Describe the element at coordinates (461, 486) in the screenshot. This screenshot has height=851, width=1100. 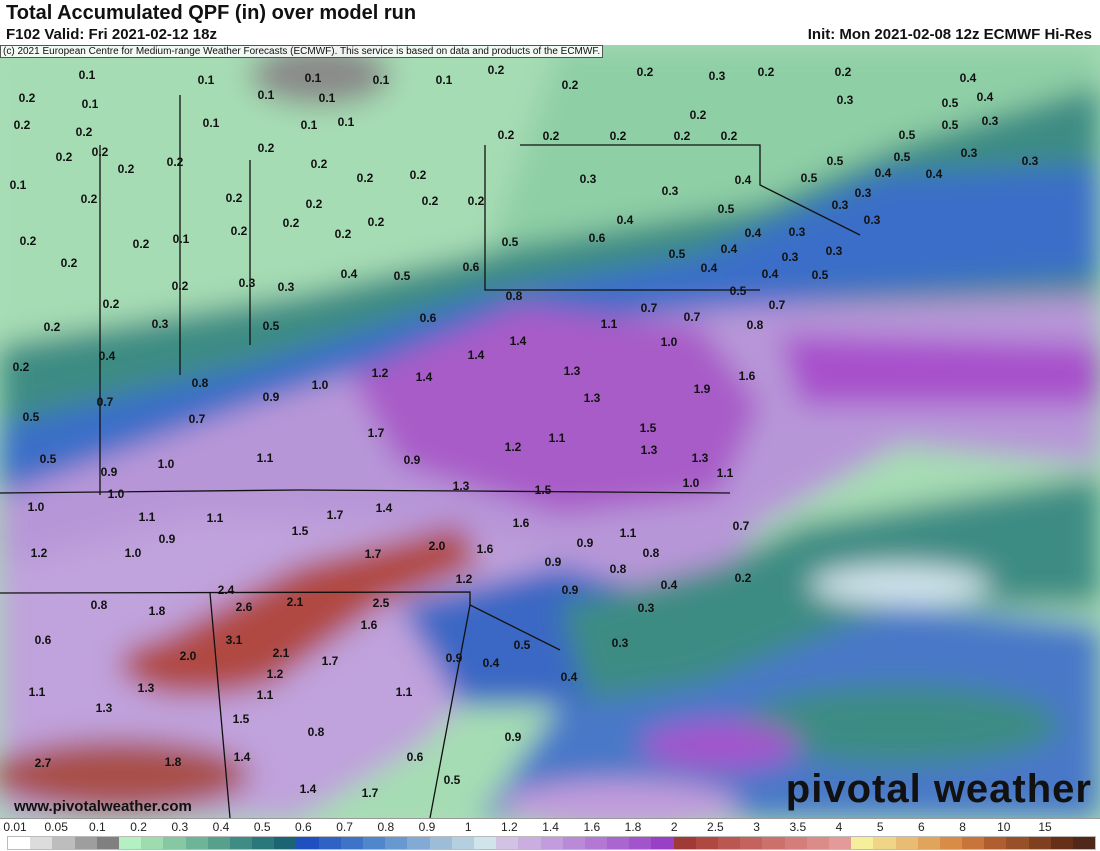
I see `qpf-value-label: 1.3` at that location.